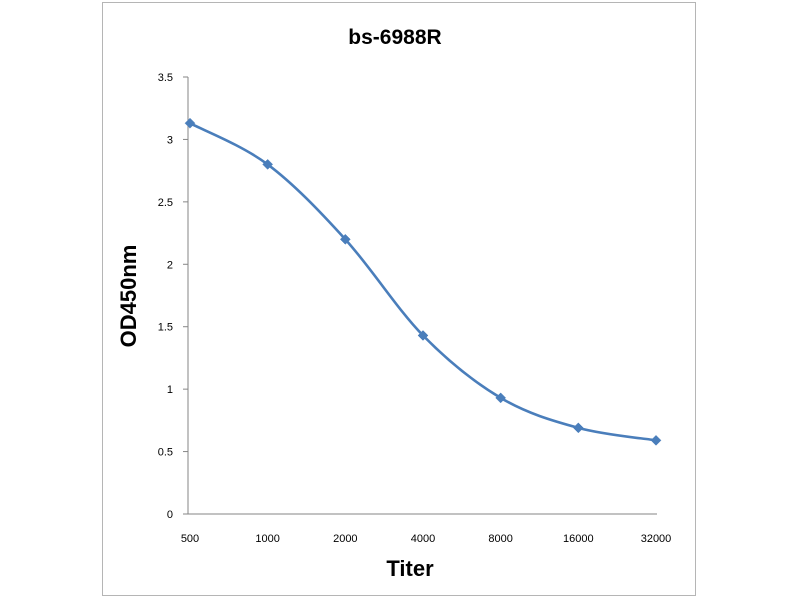 This screenshot has height=600, width=800. What do you see at coordinates (165, 78) in the screenshot?
I see `y-tick-label: 3.5` at bounding box center [165, 78].